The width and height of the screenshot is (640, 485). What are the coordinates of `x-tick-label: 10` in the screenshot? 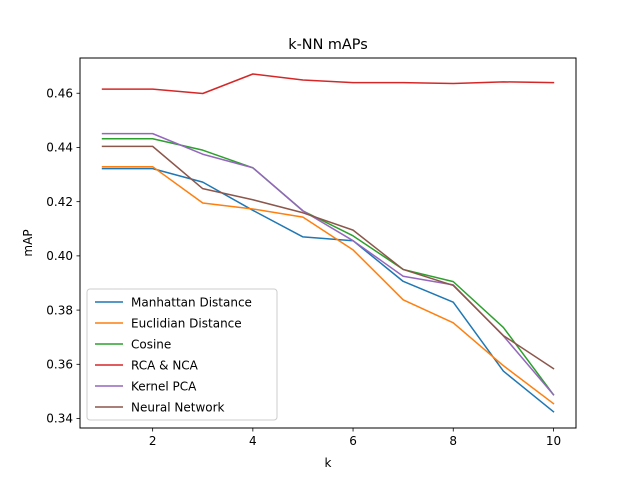 It's located at (553, 441).